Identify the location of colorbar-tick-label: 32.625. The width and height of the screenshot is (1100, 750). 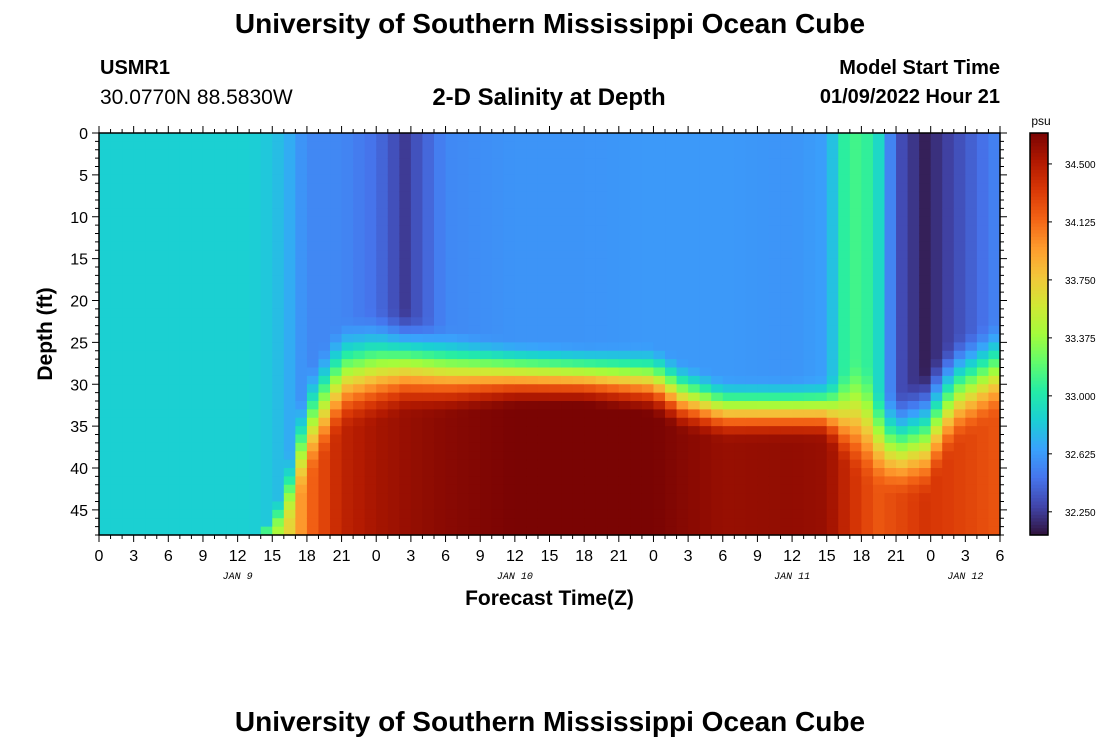
(1080, 455).